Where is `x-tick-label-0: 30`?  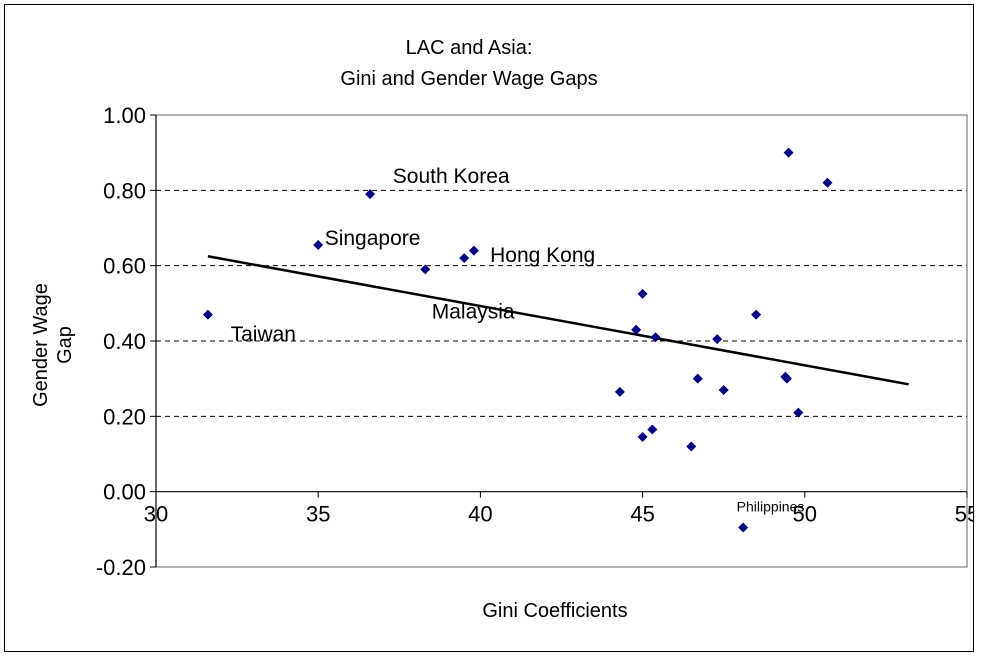 x-tick-label-0: 30 is located at coordinates (156, 514).